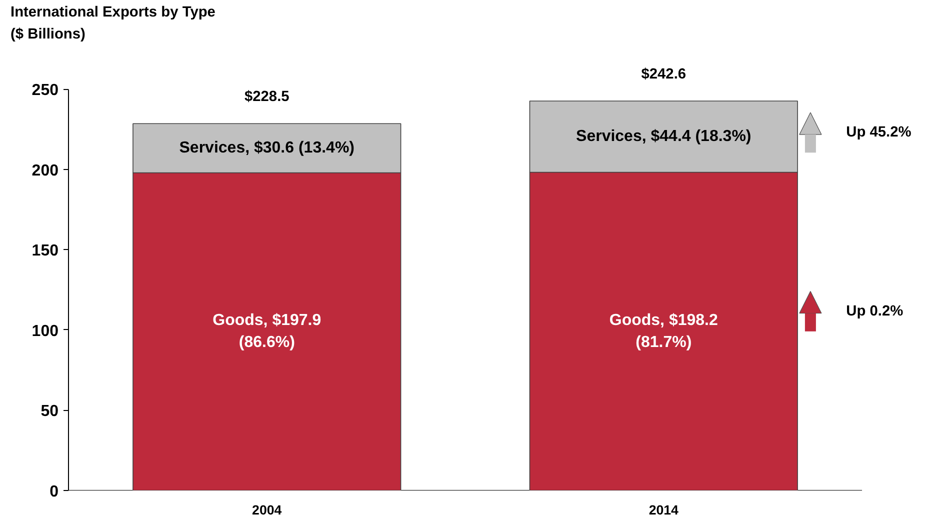 The height and width of the screenshot is (522, 929). What do you see at coordinates (45, 91) in the screenshot?
I see `y-tick-label: 250` at bounding box center [45, 91].